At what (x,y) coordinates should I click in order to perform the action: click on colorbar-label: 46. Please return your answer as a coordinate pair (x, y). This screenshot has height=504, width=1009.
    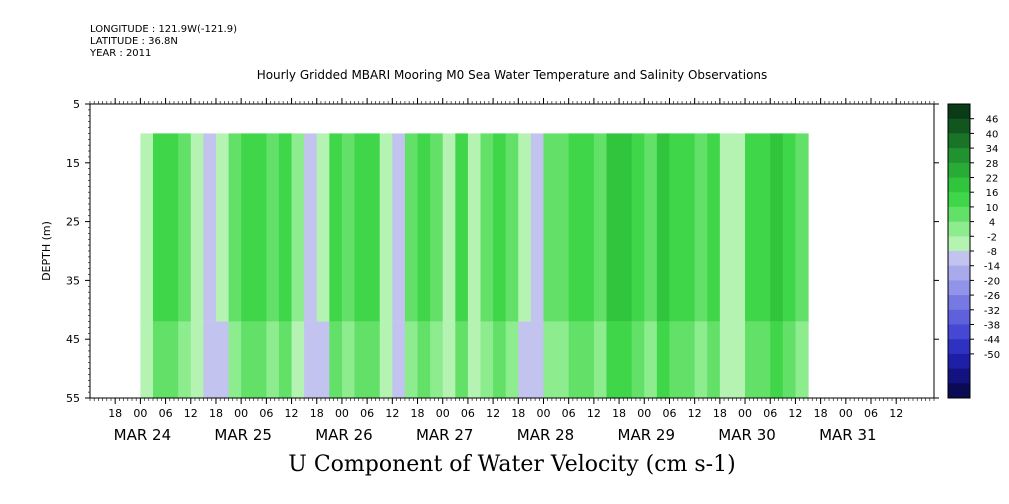
    Looking at the image, I should click on (992, 120).